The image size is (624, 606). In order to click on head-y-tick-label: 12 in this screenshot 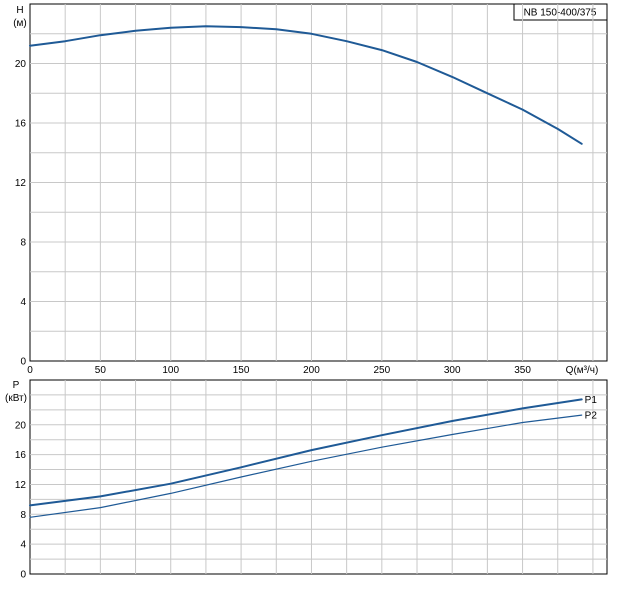, I will do `click(21, 183)`.